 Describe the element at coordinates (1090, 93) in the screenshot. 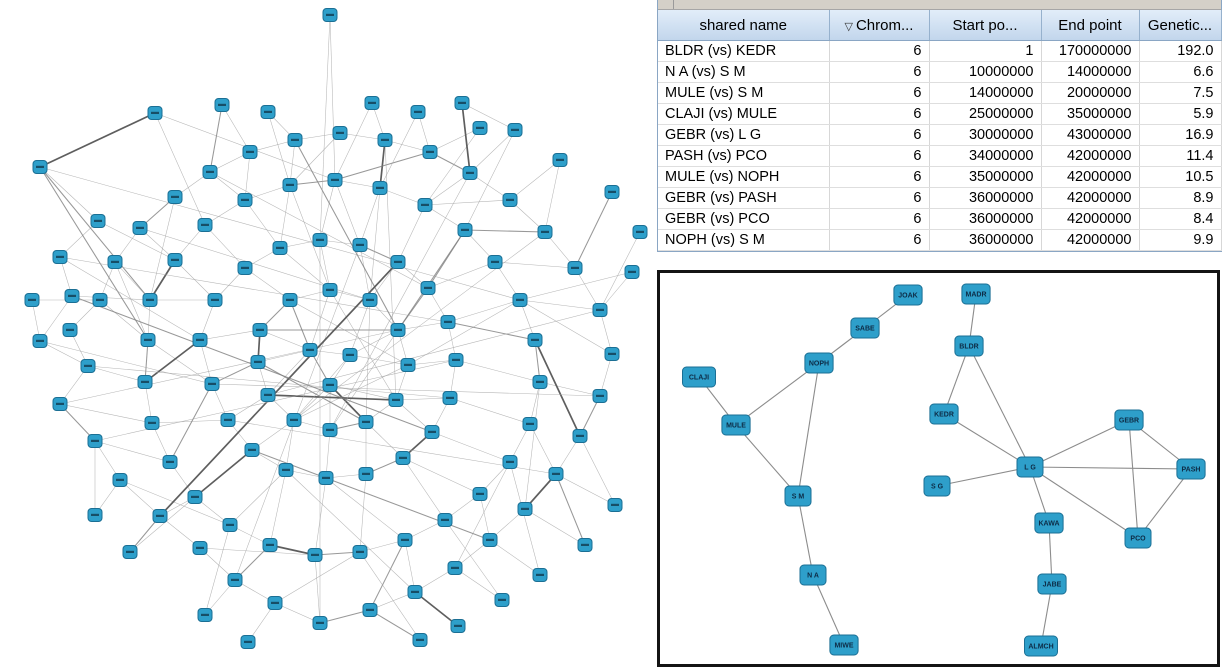

I see `cell-value: 20000000` at that location.